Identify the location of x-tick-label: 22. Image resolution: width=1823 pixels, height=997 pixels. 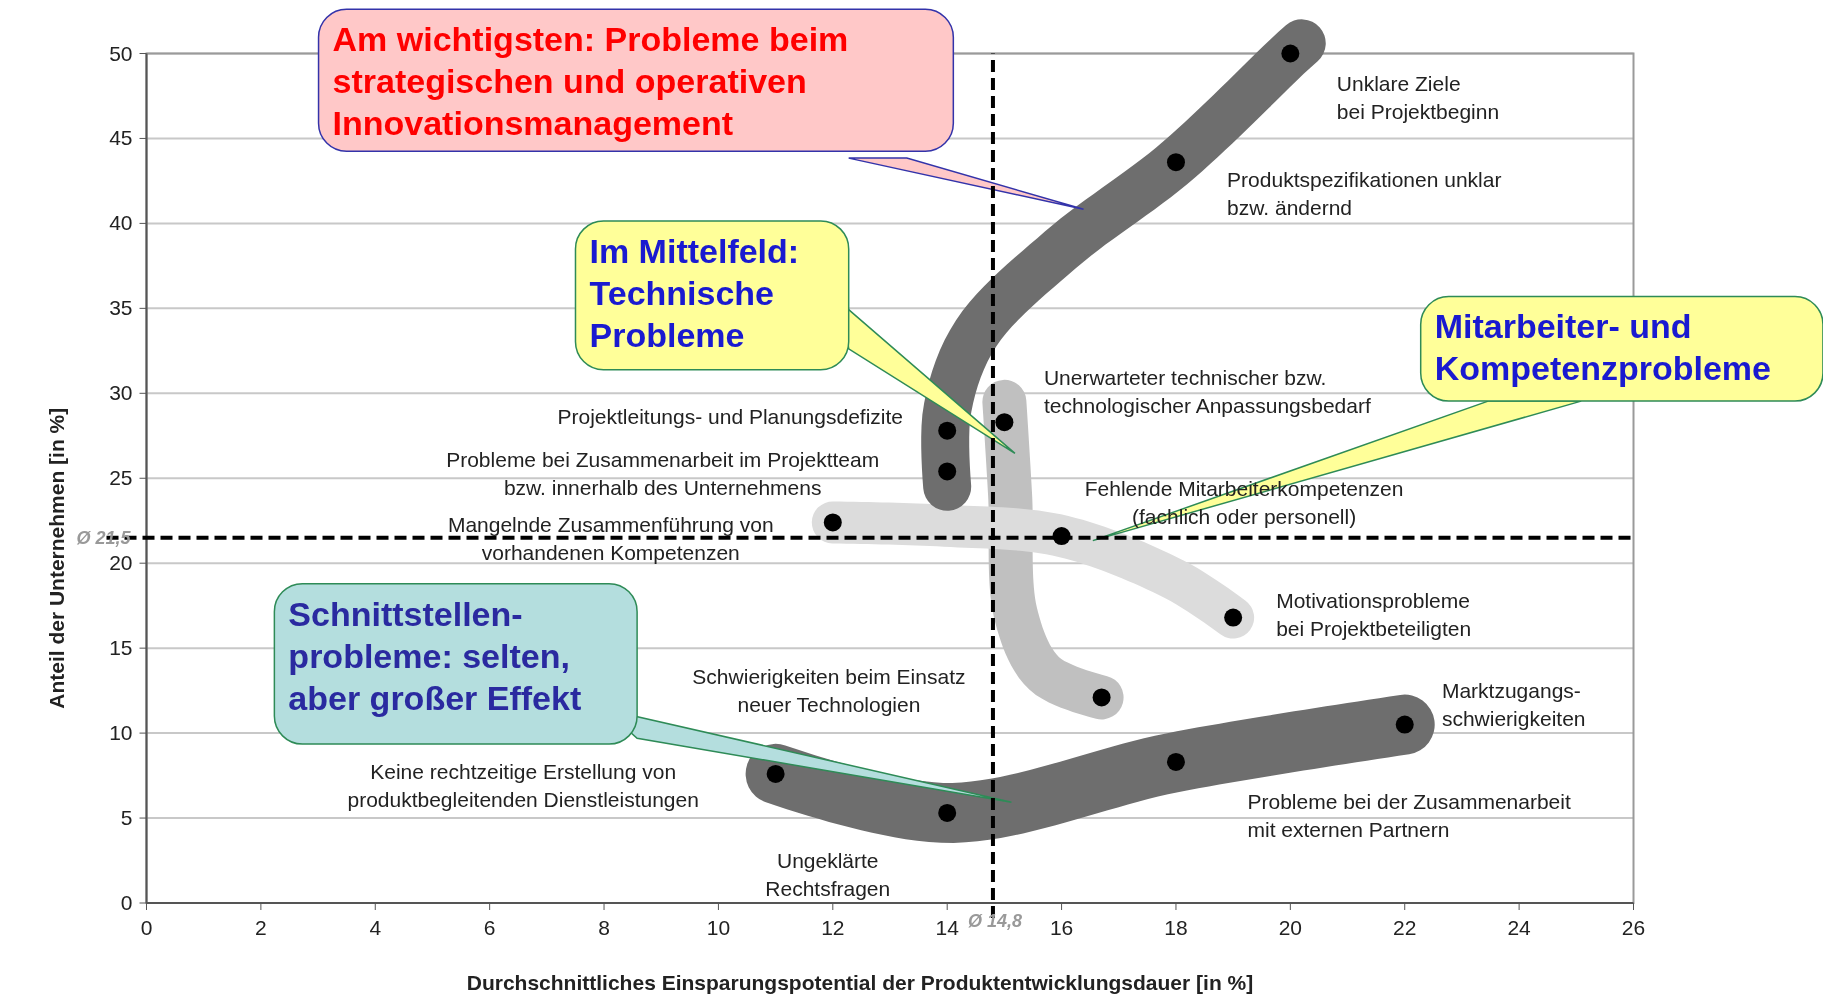
(1405, 927).